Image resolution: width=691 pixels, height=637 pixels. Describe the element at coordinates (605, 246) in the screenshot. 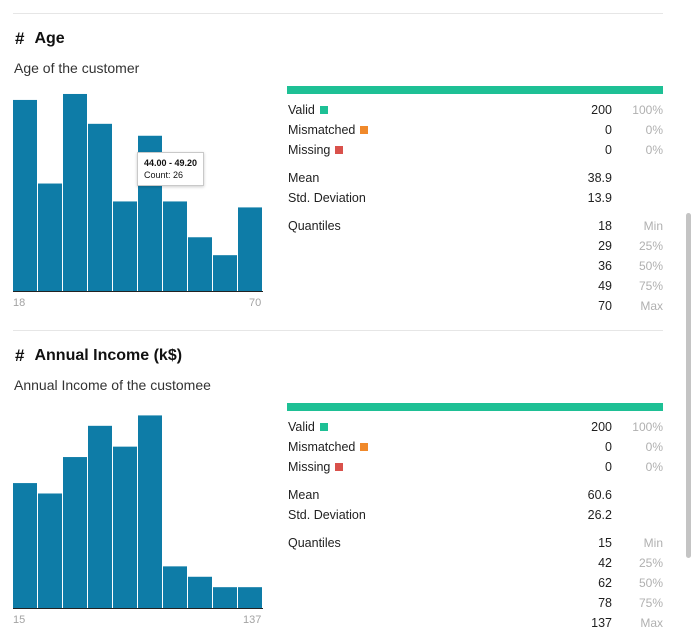

I see `quantile-25-value: 29` at that location.